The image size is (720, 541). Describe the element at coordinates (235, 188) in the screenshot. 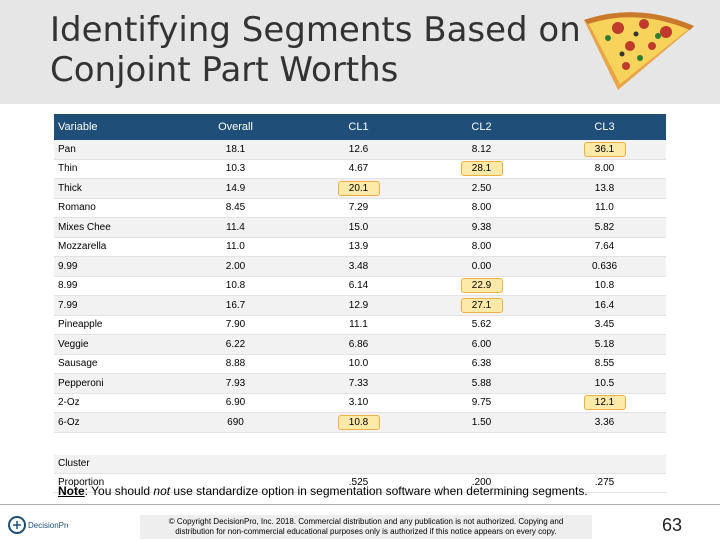

I see `cell-overall: 14.9` at that location.